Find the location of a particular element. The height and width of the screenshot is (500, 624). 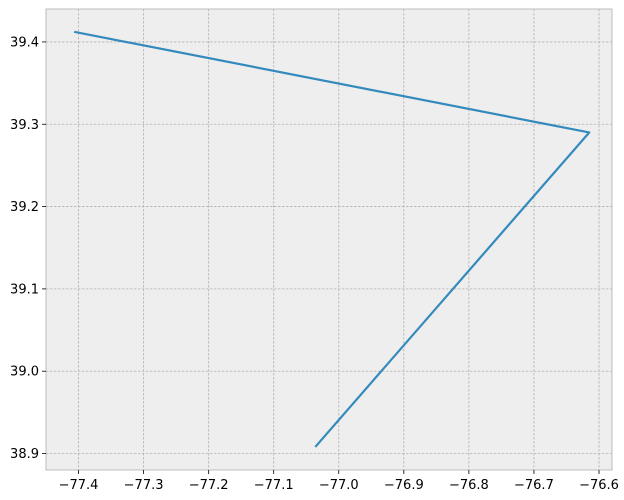

y-tick-label: 39.1 is located at coordinates (24, 289).